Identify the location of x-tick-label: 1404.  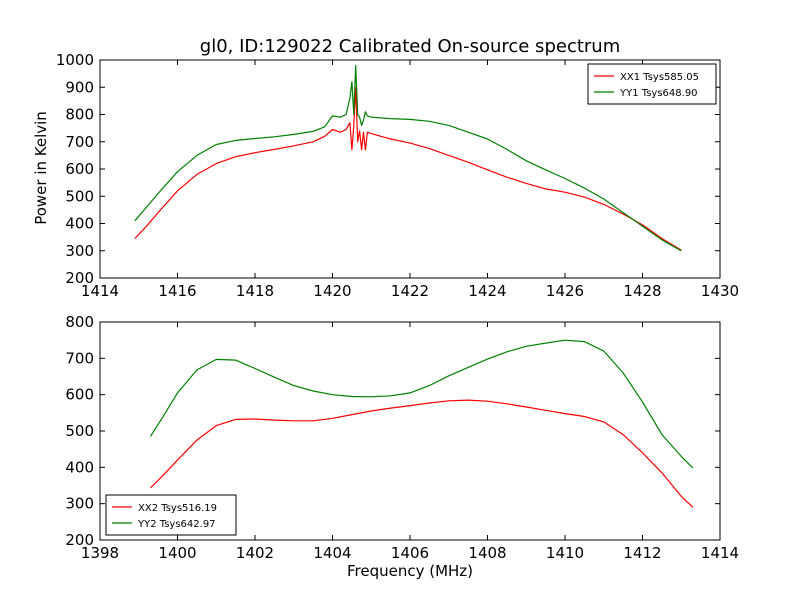
(332, 553).